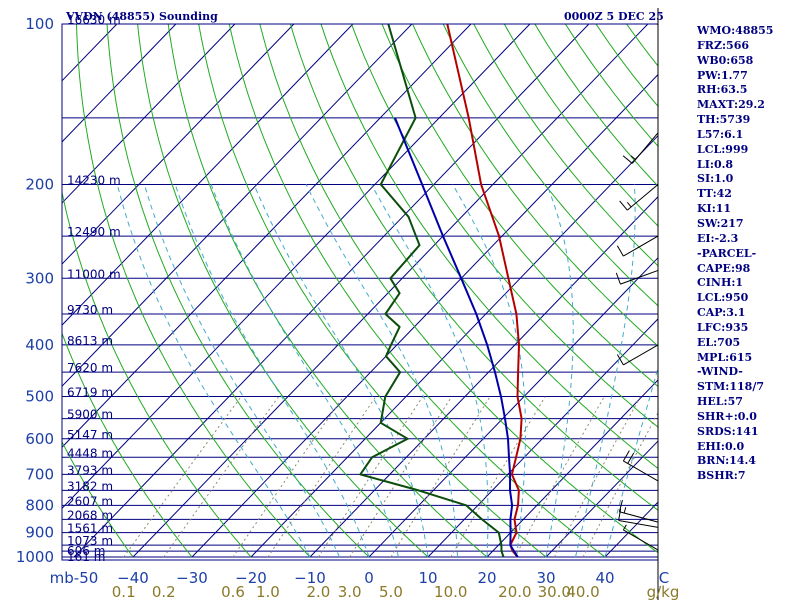 This screenshot has width=800, height=600. I want to click on stat-line: LFC:935, so click(723, 327).